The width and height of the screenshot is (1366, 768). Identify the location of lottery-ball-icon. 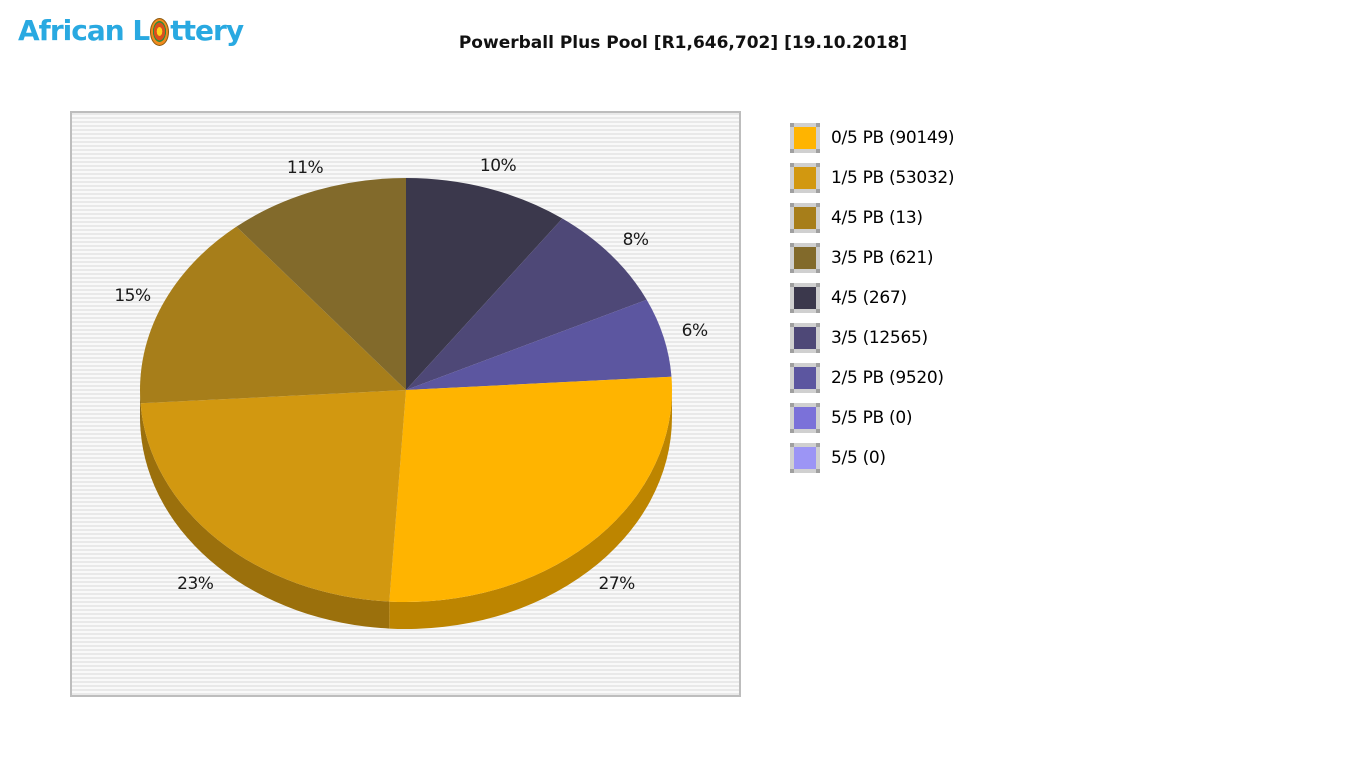
(160, 32).